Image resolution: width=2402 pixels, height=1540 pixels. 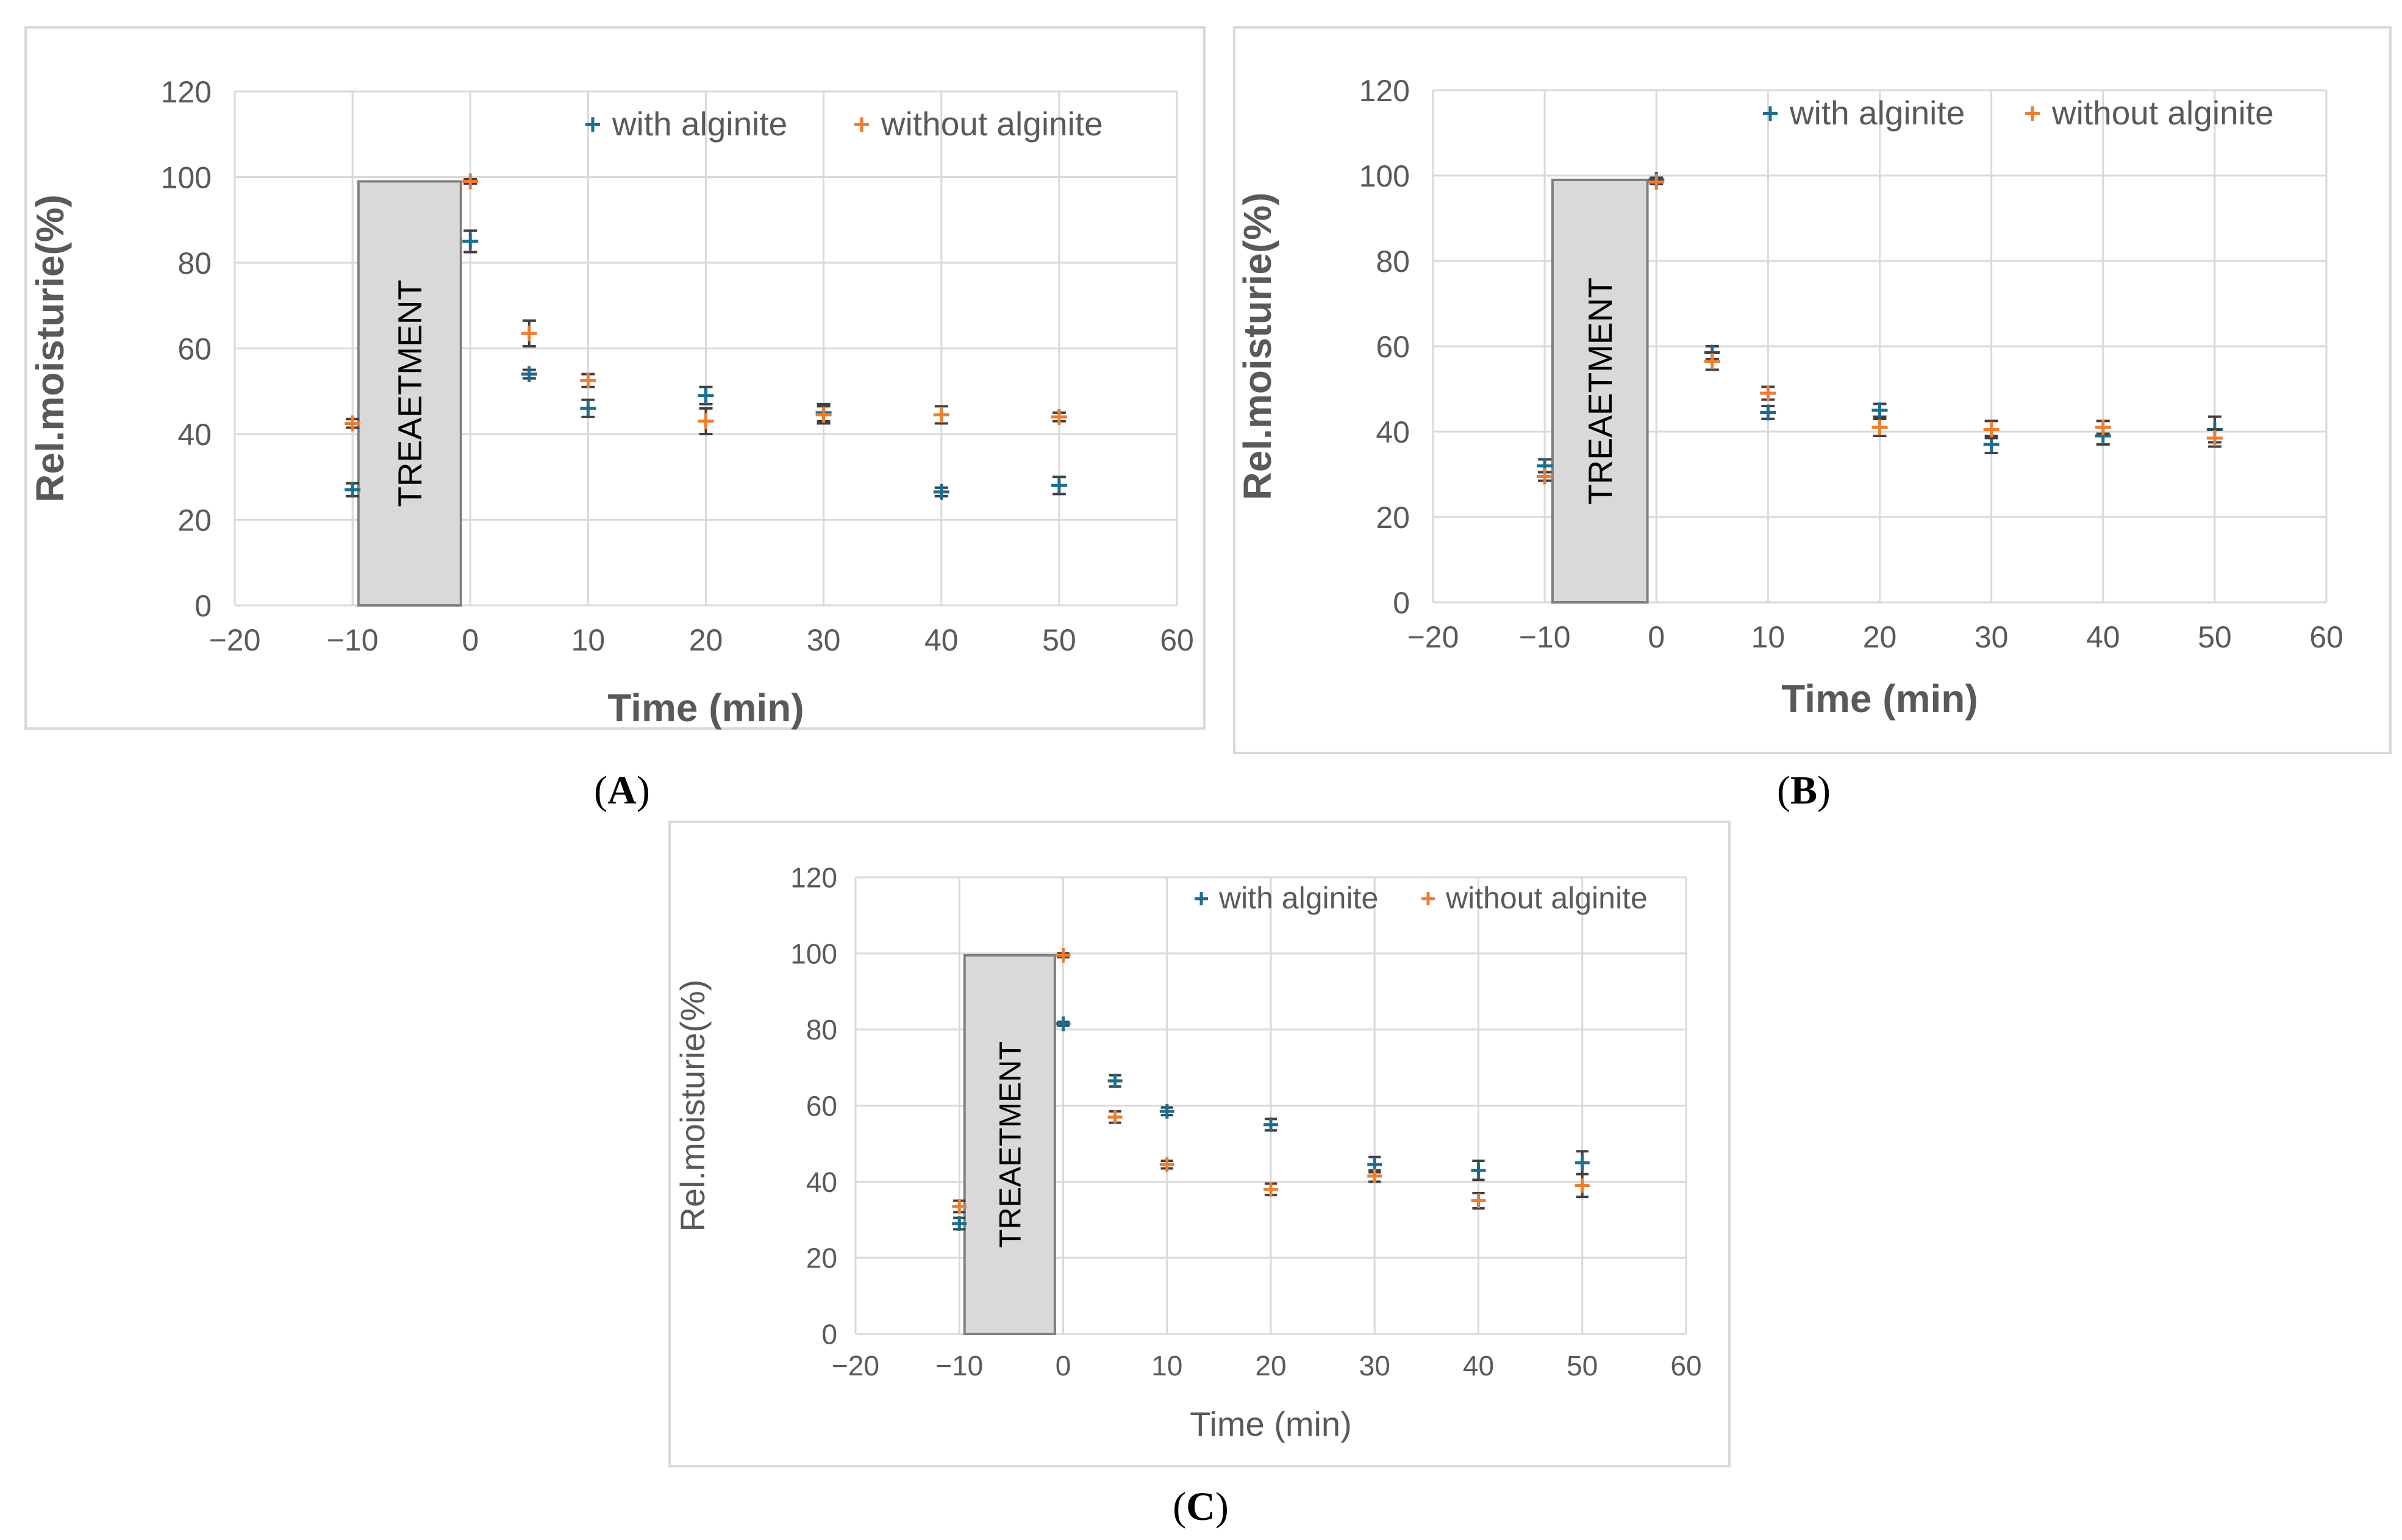 I want to click on panel-label-c: (C), so click(x=1201, y=1507).